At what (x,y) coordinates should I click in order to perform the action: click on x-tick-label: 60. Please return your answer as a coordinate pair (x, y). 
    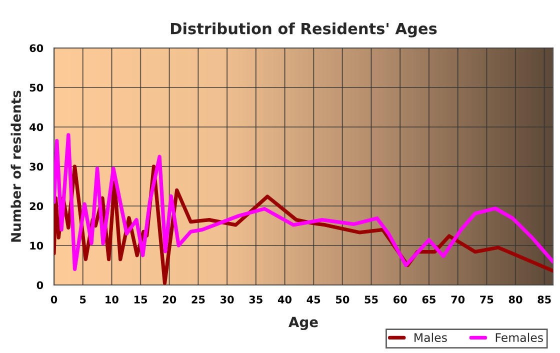
    Looking at the image, I should click on (400, 300).